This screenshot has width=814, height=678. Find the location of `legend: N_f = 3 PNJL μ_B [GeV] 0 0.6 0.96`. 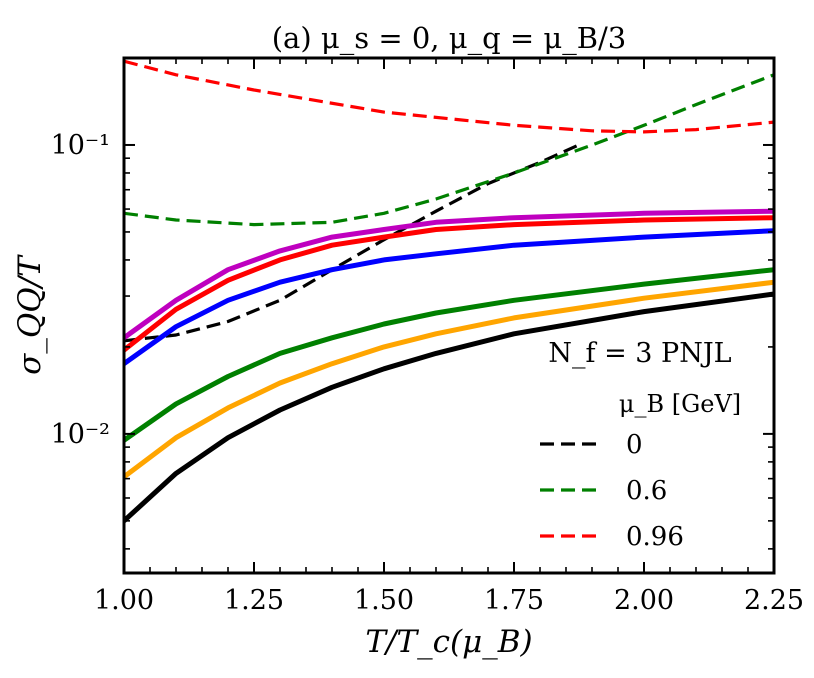

legend: N_f = 3 PNJL μ_B [GeV] 0 0.6 0.96 is located at coordinates (640, 445).